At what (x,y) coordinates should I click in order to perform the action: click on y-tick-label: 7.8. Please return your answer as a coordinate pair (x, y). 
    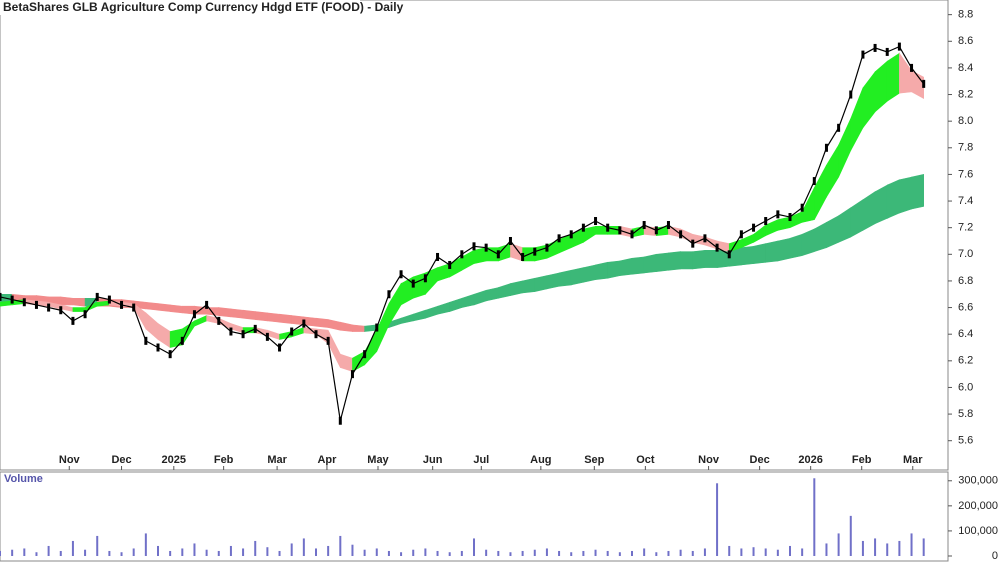
    Looking at the image, I should click on (965, 148).